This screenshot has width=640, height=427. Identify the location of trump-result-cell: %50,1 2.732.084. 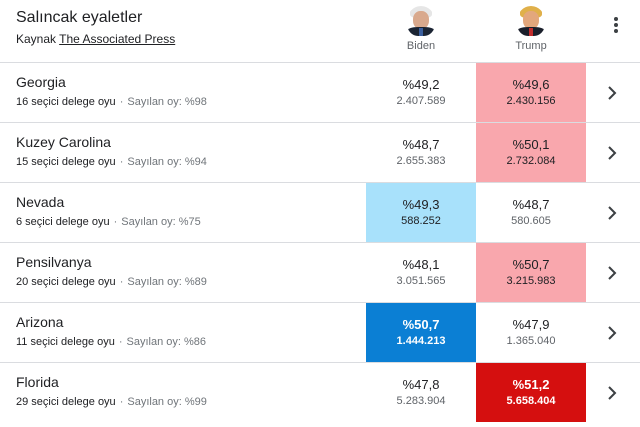
(531, 152).